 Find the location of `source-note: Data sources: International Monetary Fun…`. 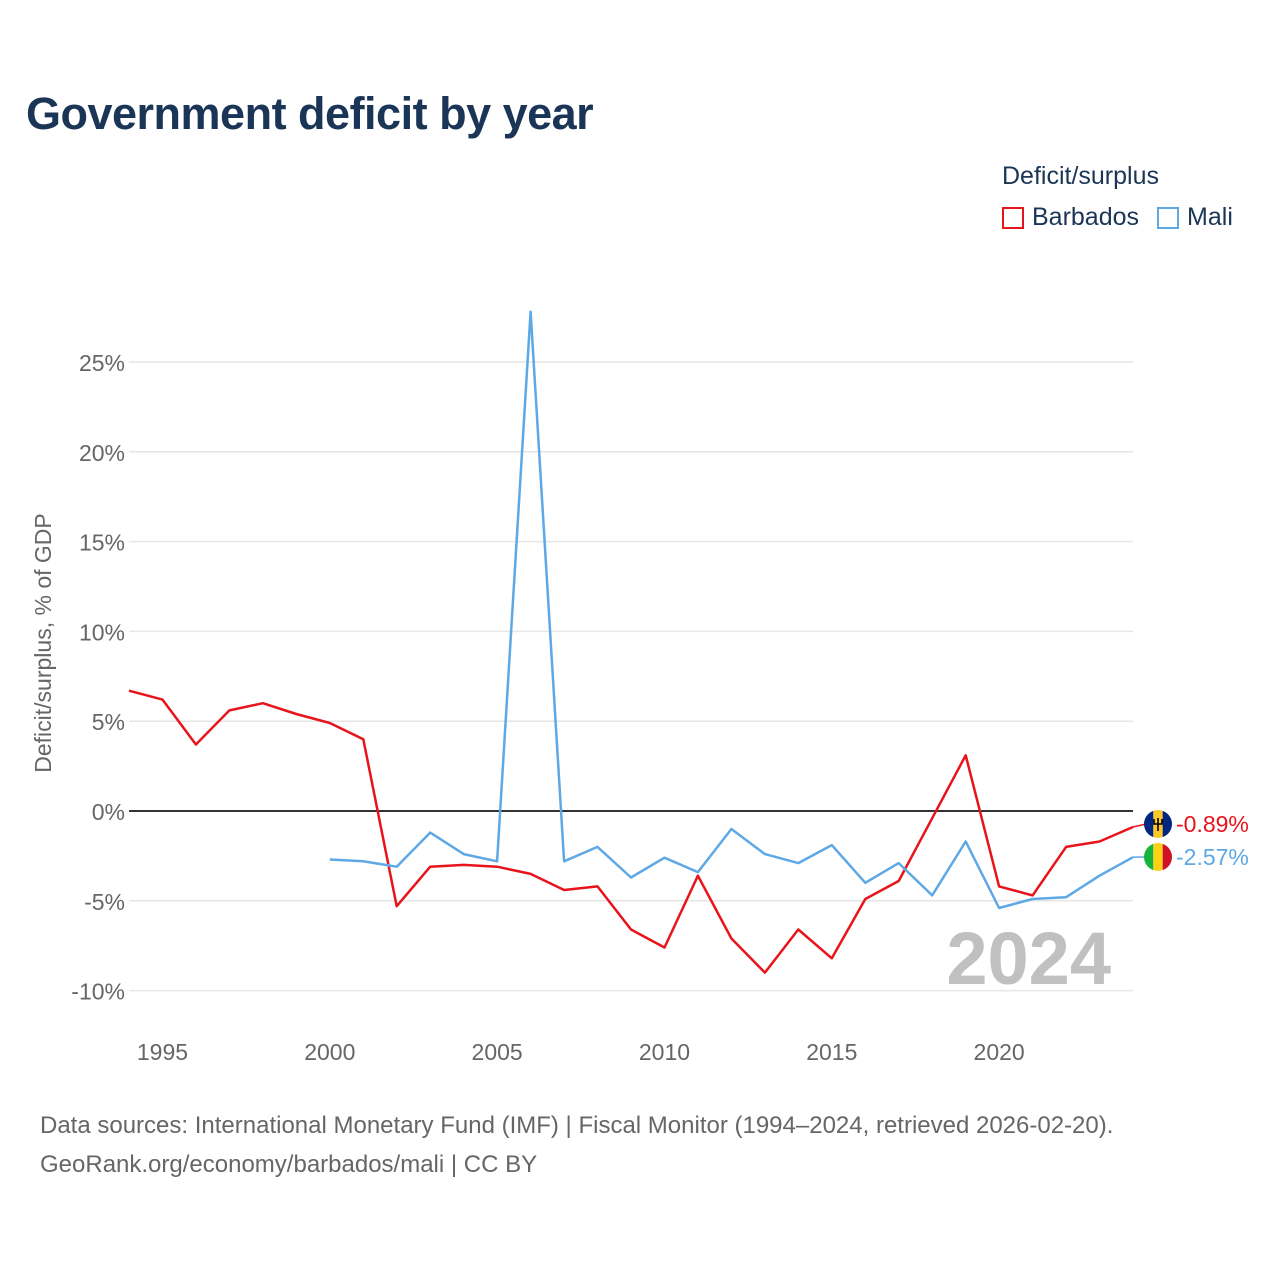

source-note: Data sources: International Monetary Fun… is located at coordinates (576, 1145).